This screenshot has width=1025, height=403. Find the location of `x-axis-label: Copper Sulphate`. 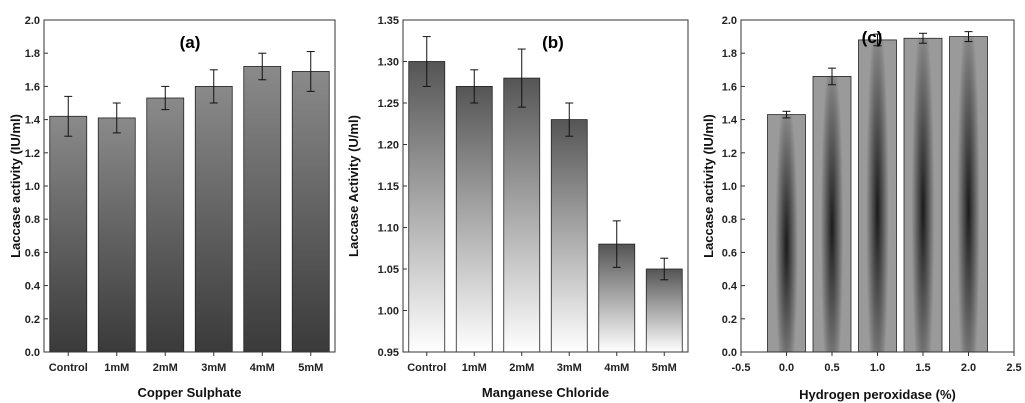

x-axis-label: Copper Sulphate is located at coordinates (189, 392).